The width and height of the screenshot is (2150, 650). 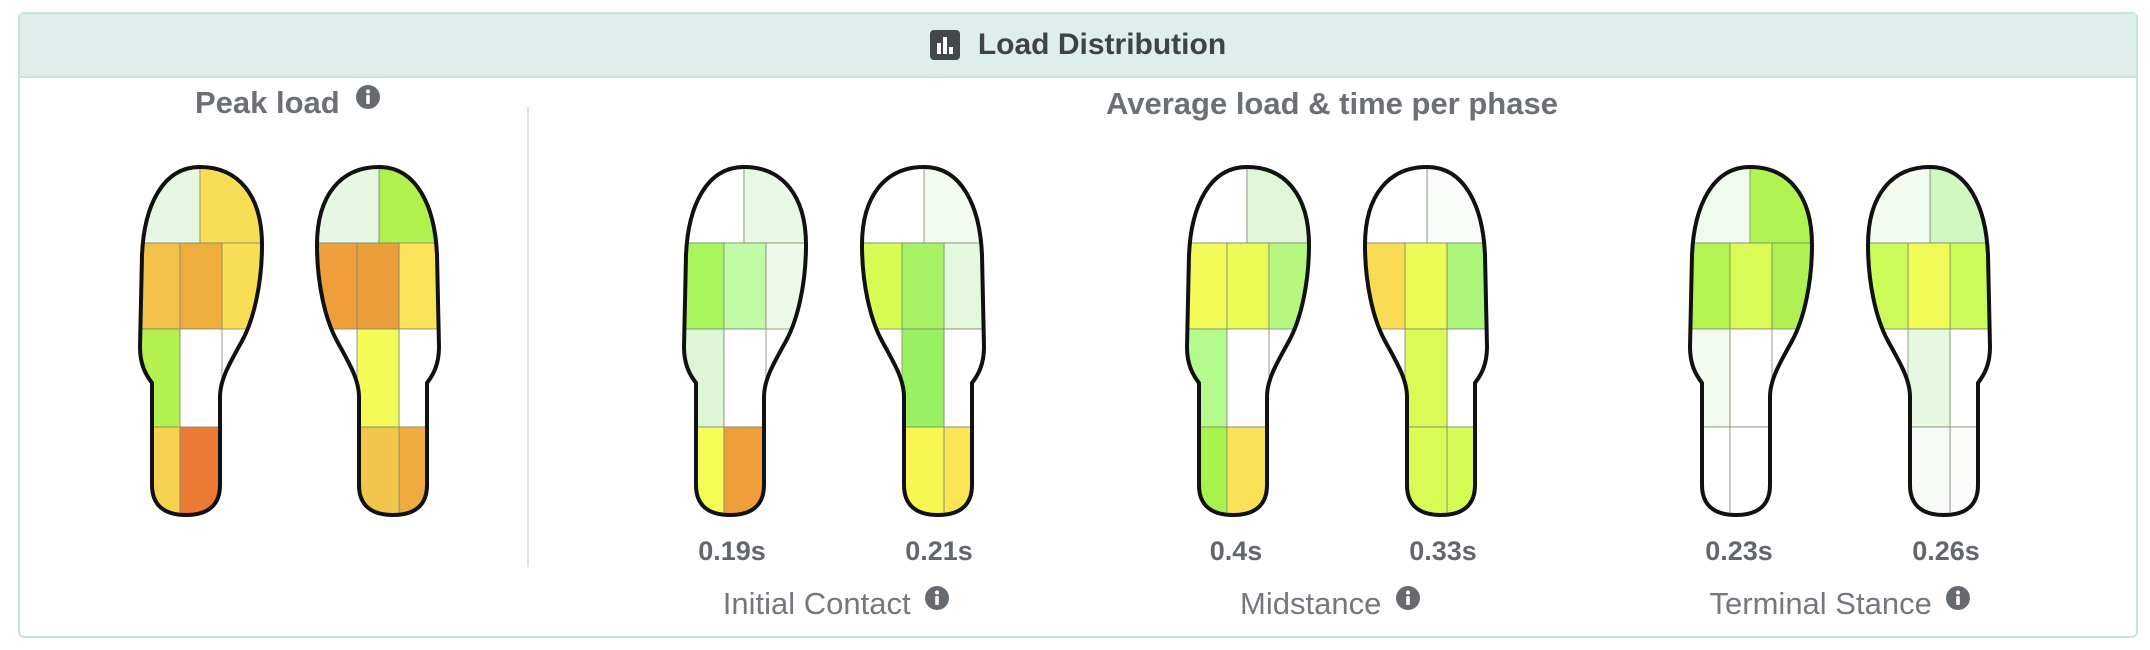 I want to click on foot-map-peak-right, so click(x=378, y=341).